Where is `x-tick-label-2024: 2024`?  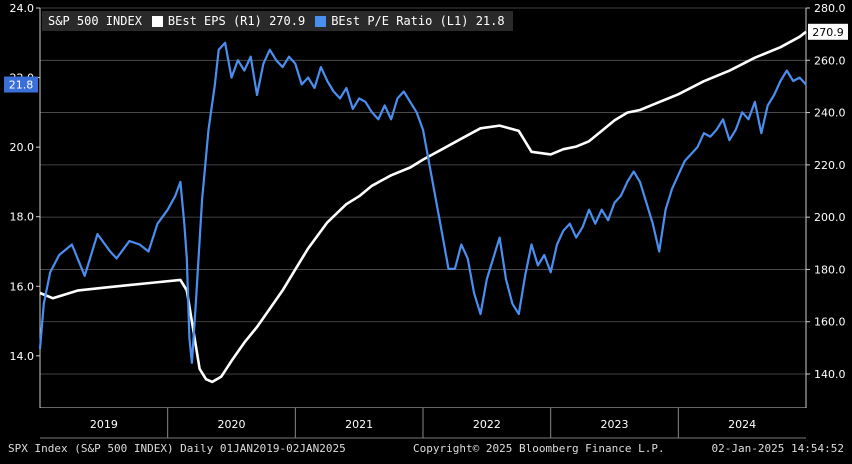 x-tick-label-2024: 2024 is located at coordinates (742, 424).